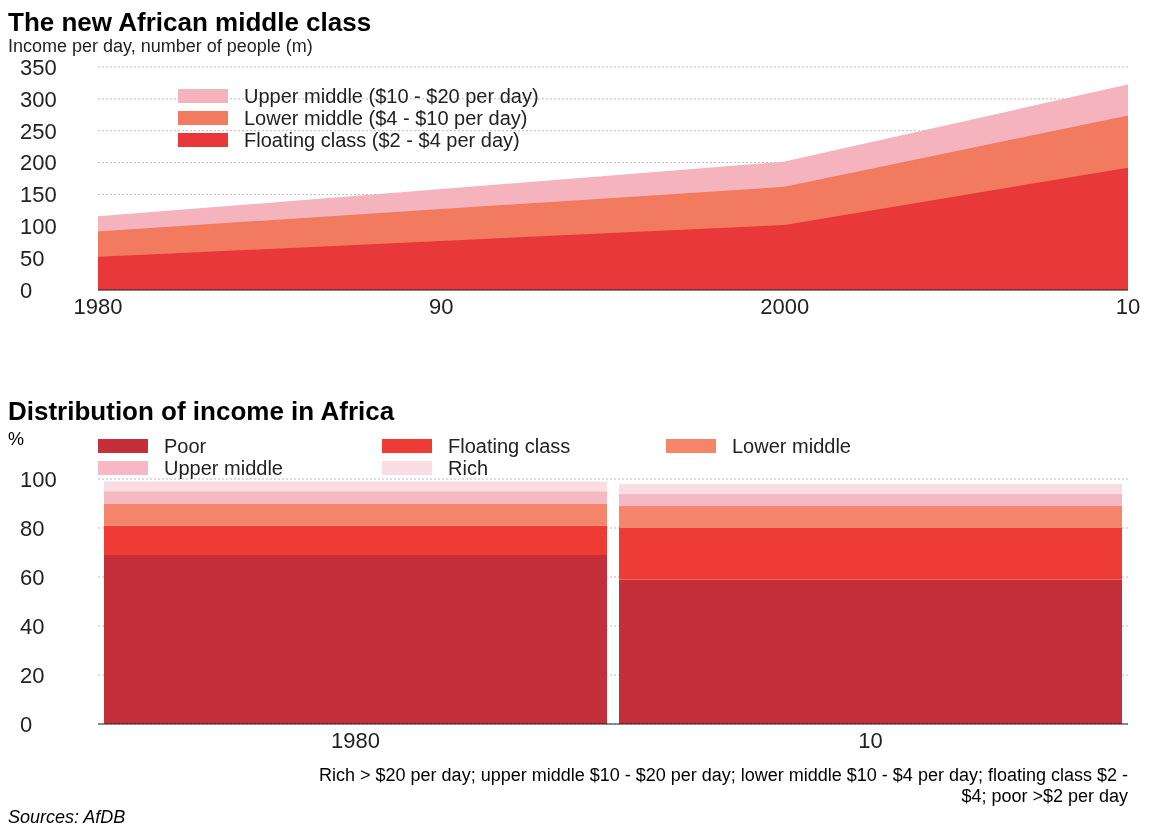 The image size is (1161, 831). What do you see at coordinates (67, 817) in the screenshot?
I see `source-note: Sources: AfDB` at bounding box center [67, 817].